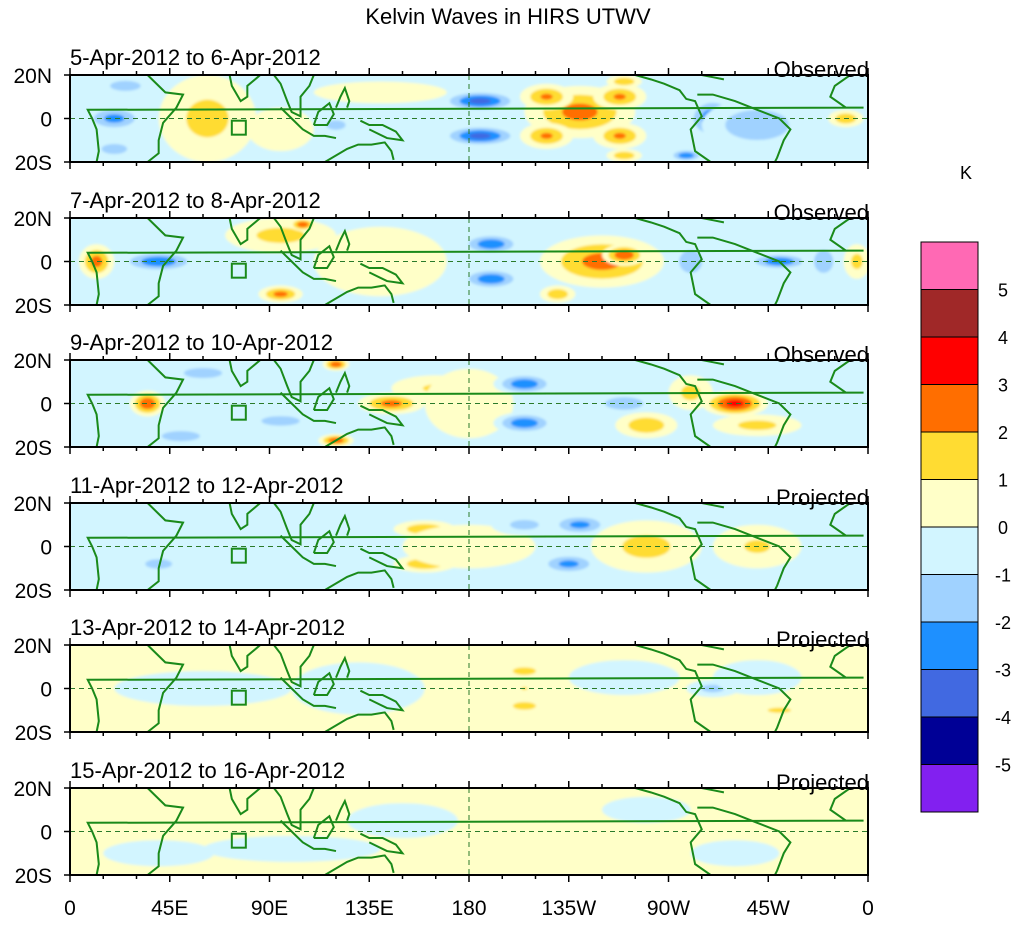 The width and height of the screenshot is (1015, 925). I want to click on x-tick-label: 135W, so click(568, 908).